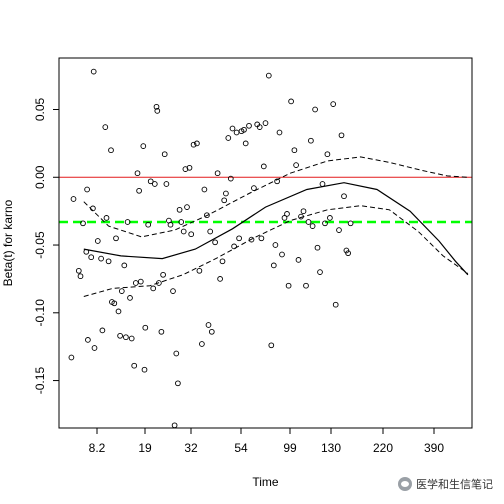 The image size is (504, 504). I want to click on y-axis-label: Beta(t) for karno, so click(8, 242).